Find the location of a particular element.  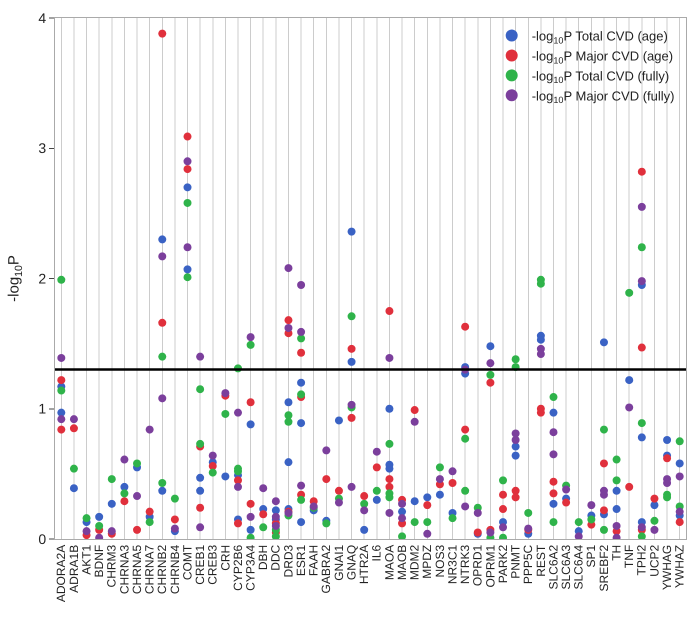

x-tick-label: SP1 is located at coordinates (591, 556).